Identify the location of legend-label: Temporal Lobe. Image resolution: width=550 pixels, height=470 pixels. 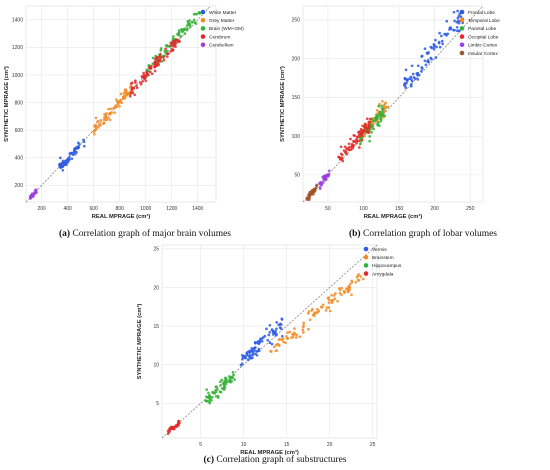
(484, 21).